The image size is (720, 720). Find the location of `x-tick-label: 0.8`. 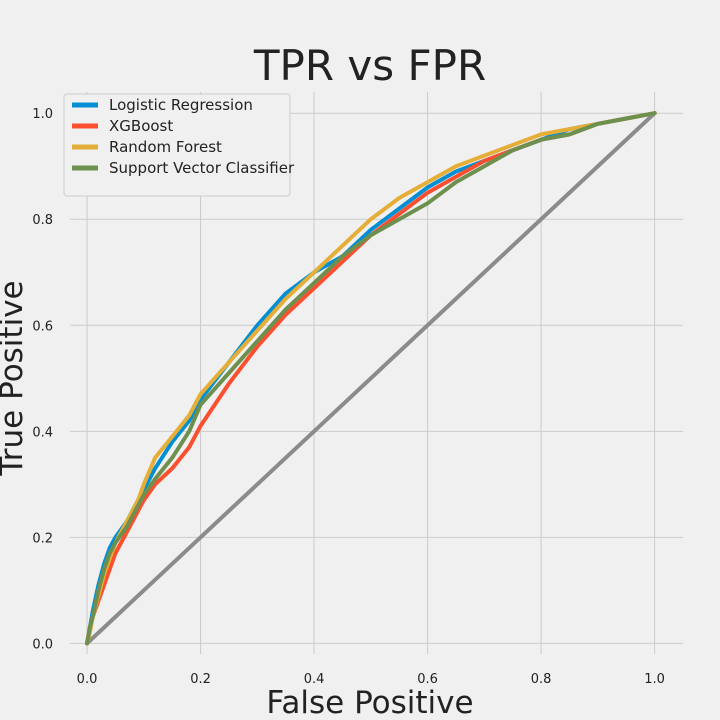

x-tick-label: 0.8 is located at coordinates (541, 679).